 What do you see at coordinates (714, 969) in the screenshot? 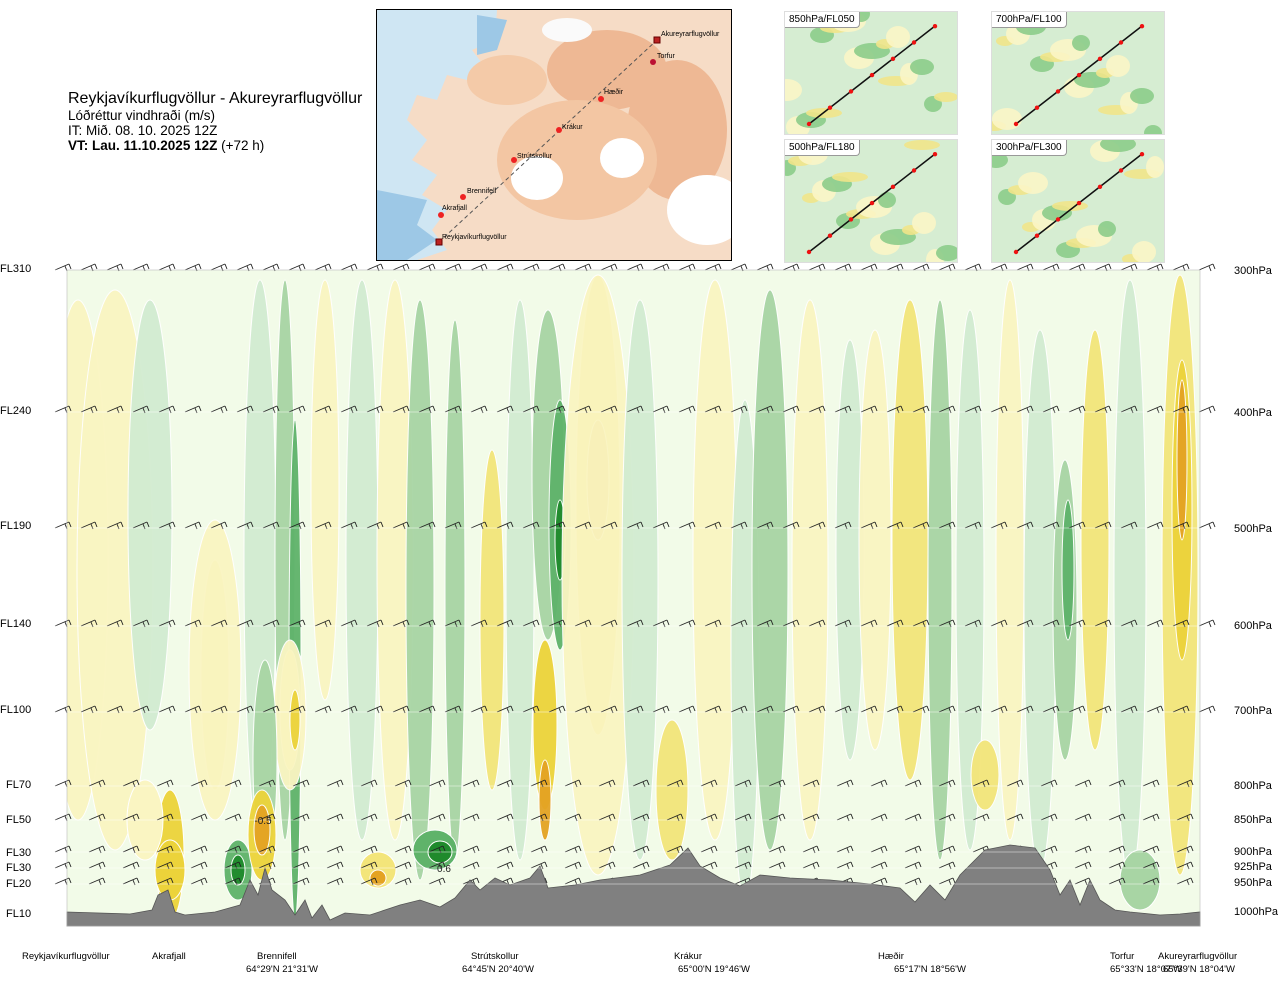
I see `station-coord: 65°00'N 19°46'W` at bounding box center [714, 969].